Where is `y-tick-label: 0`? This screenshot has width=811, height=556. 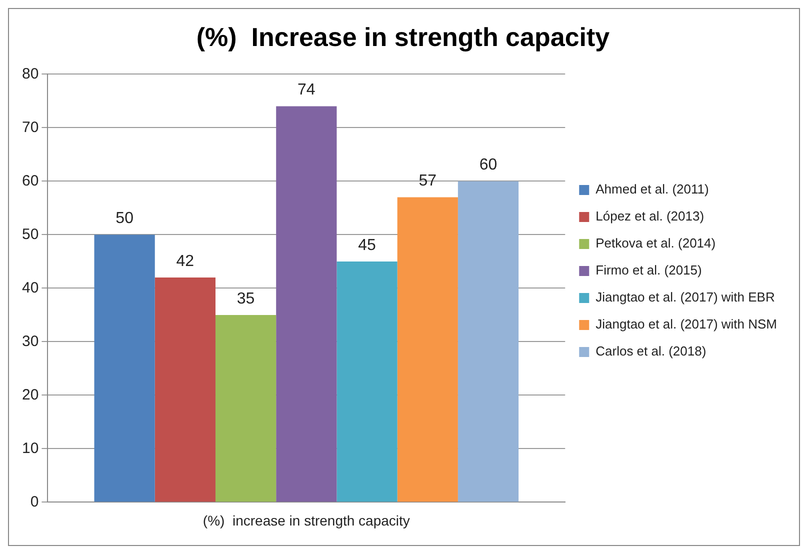
y-tick-label: 0 is located at coordinates (34, 501).